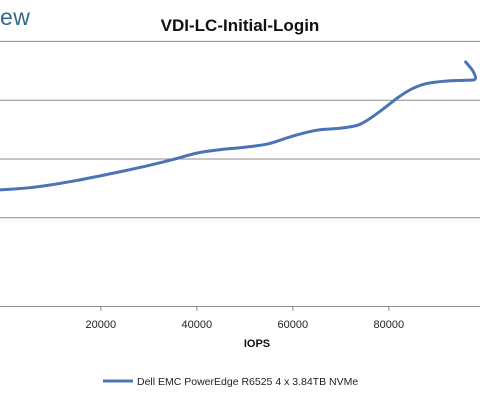 The image size is (480, 401). I want to click on x-tick-label-0: 20000, so click(101, 325).